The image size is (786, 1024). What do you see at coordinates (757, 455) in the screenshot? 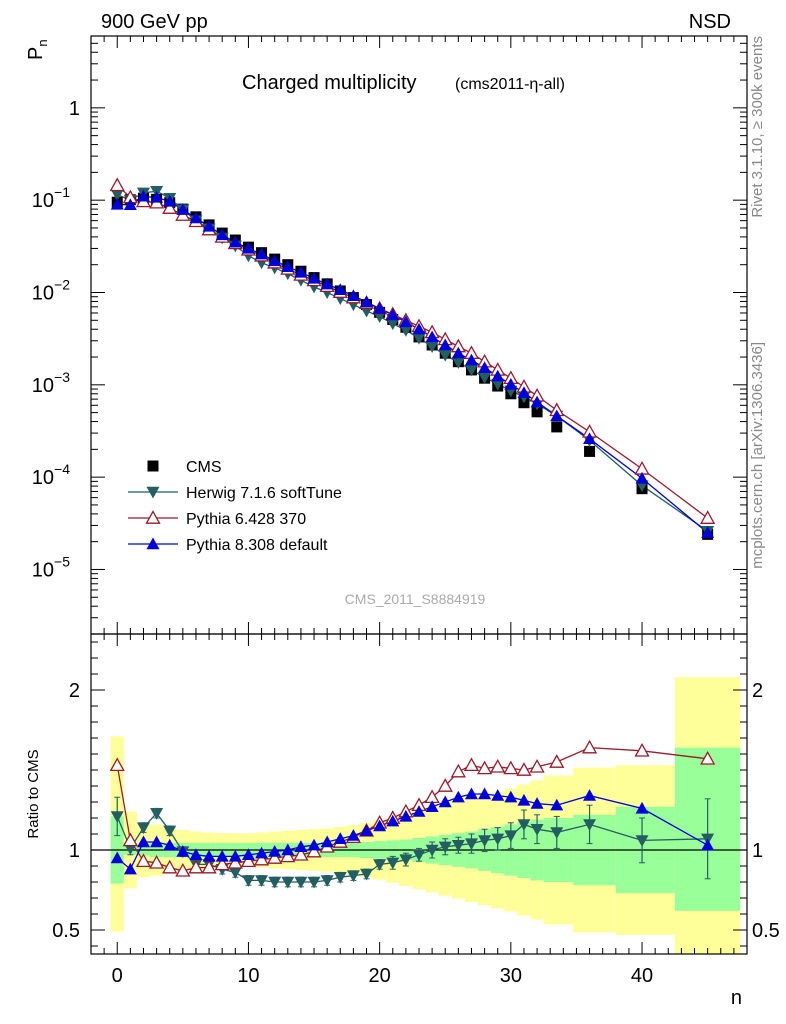
I see `source-label: mcplots.cern.ch [arXiv:1306.3436]` at bounding box center [757, 455].